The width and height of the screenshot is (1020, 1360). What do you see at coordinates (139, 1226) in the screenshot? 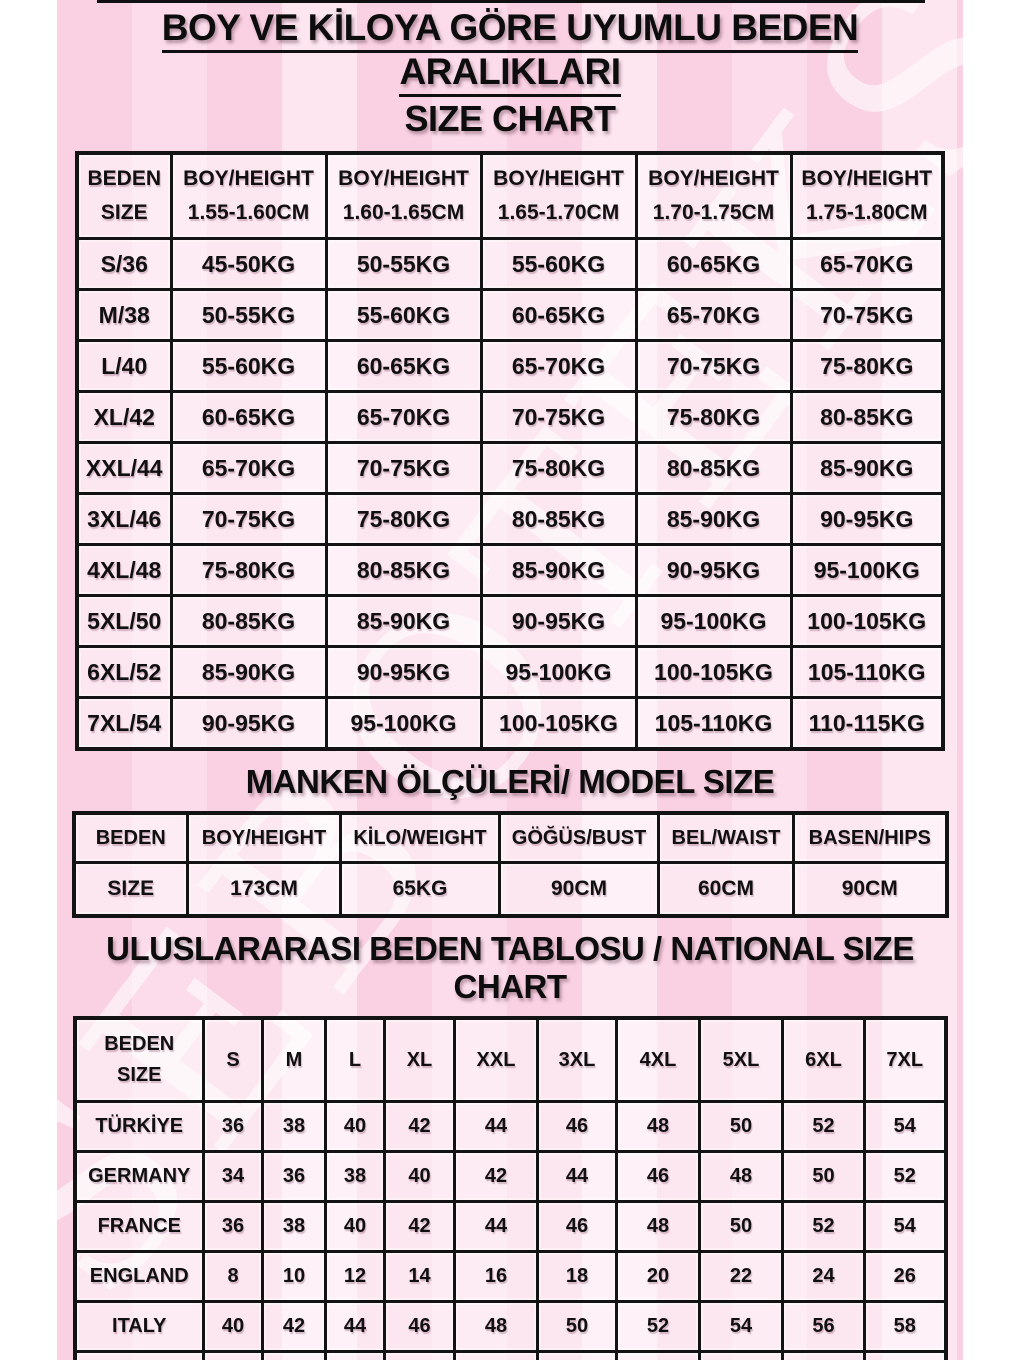
I see `row-label: FRANCE` at bounding box center [139, 1226].